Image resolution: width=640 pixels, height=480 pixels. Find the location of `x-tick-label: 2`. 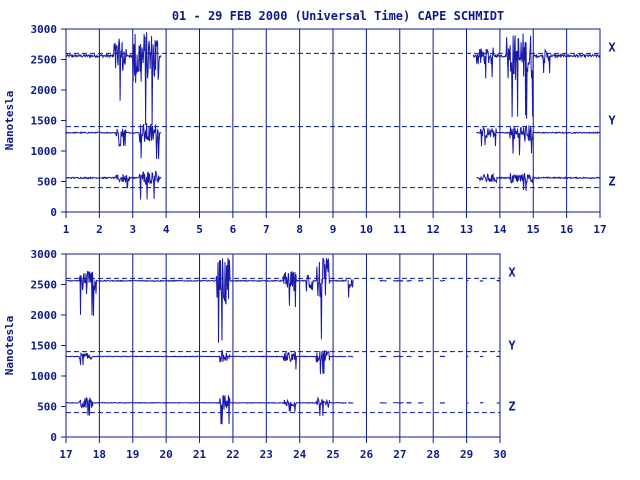

x-tick-label: 2 is located at coordinates (99, 229).